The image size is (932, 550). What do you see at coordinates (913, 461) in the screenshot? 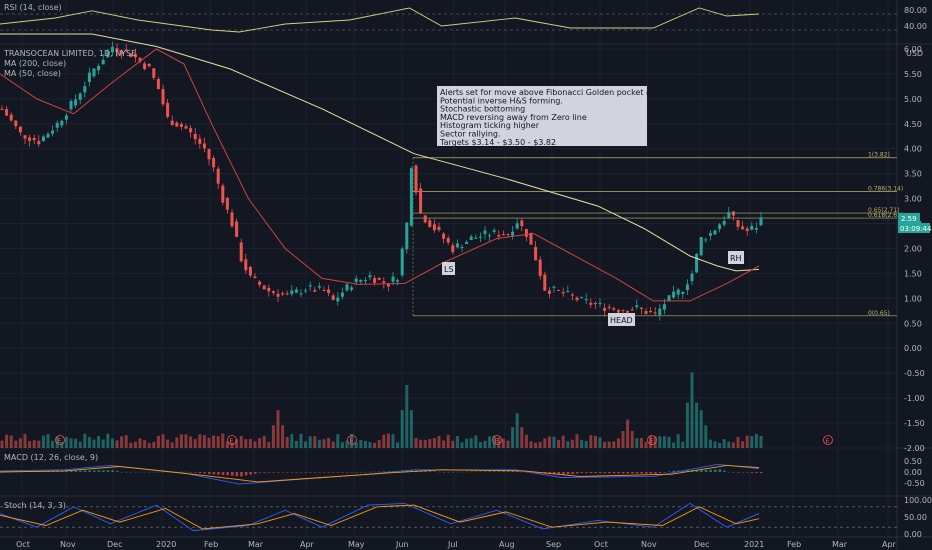
I see `macd-tick-label: 0.50` at bounding box center [913, 461].